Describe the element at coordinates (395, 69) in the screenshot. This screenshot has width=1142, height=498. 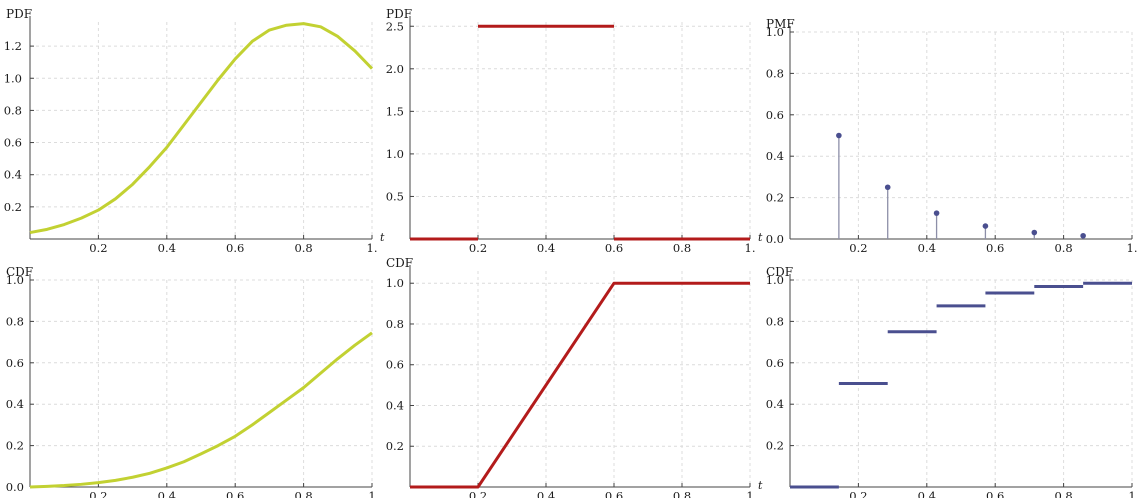
I see `y-tick-label: 2.0` at that location.